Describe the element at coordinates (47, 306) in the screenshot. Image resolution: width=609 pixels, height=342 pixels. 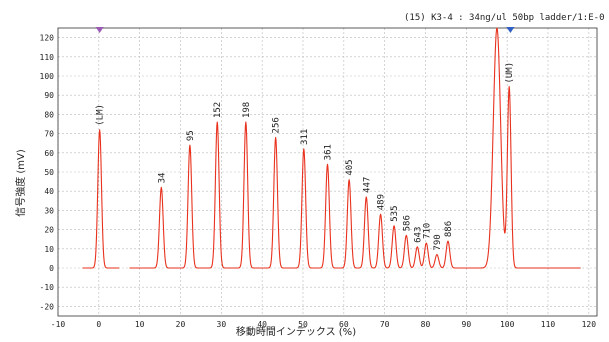
I see `y-tick-label: -20` at that location.